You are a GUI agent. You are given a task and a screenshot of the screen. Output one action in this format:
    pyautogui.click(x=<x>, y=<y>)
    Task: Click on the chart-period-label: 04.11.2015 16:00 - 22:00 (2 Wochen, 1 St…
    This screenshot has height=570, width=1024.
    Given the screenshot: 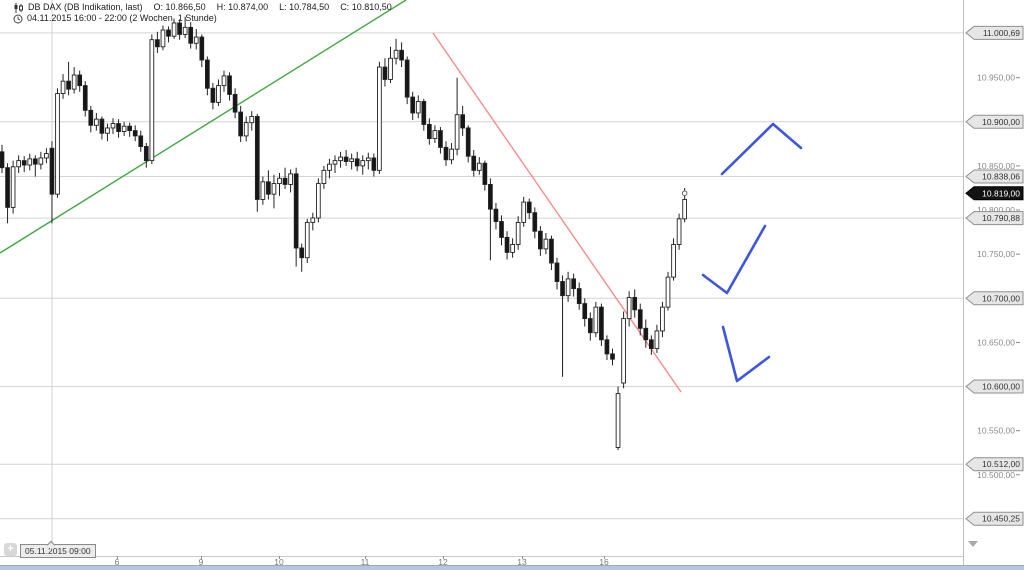 What is the action you would take?
    pyautogui.click(x=122, y=18)
    